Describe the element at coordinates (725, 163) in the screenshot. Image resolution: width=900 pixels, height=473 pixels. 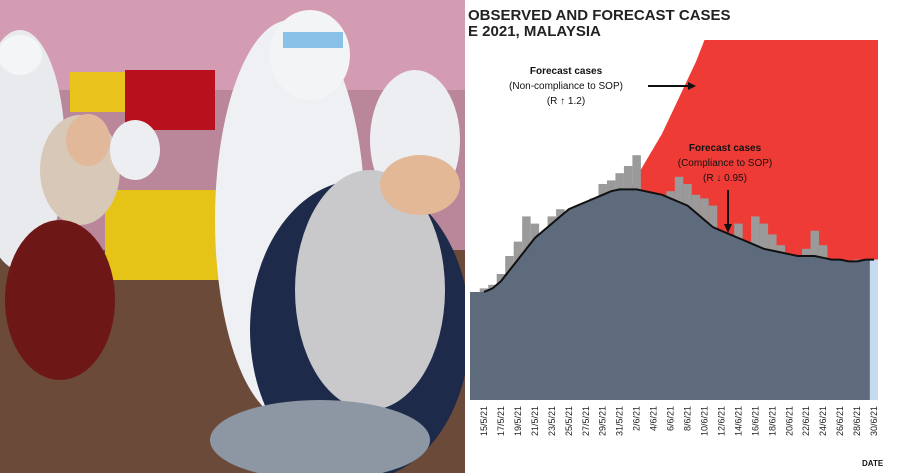
I see `annotation: (Compliance to SOP)` at that location.